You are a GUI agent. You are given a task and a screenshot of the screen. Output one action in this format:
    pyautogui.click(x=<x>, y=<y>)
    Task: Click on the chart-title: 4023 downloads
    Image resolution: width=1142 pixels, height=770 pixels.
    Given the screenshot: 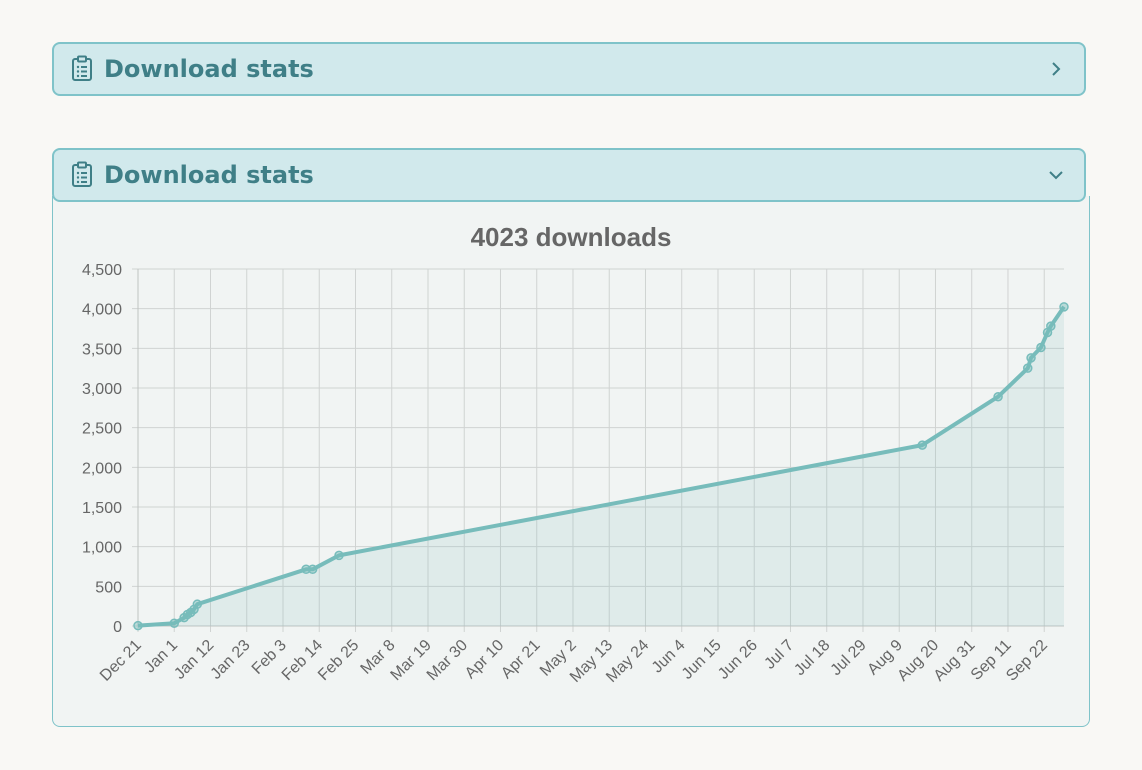 What is the action you would take?
    pyautogui.click(x=571, y=237)
    